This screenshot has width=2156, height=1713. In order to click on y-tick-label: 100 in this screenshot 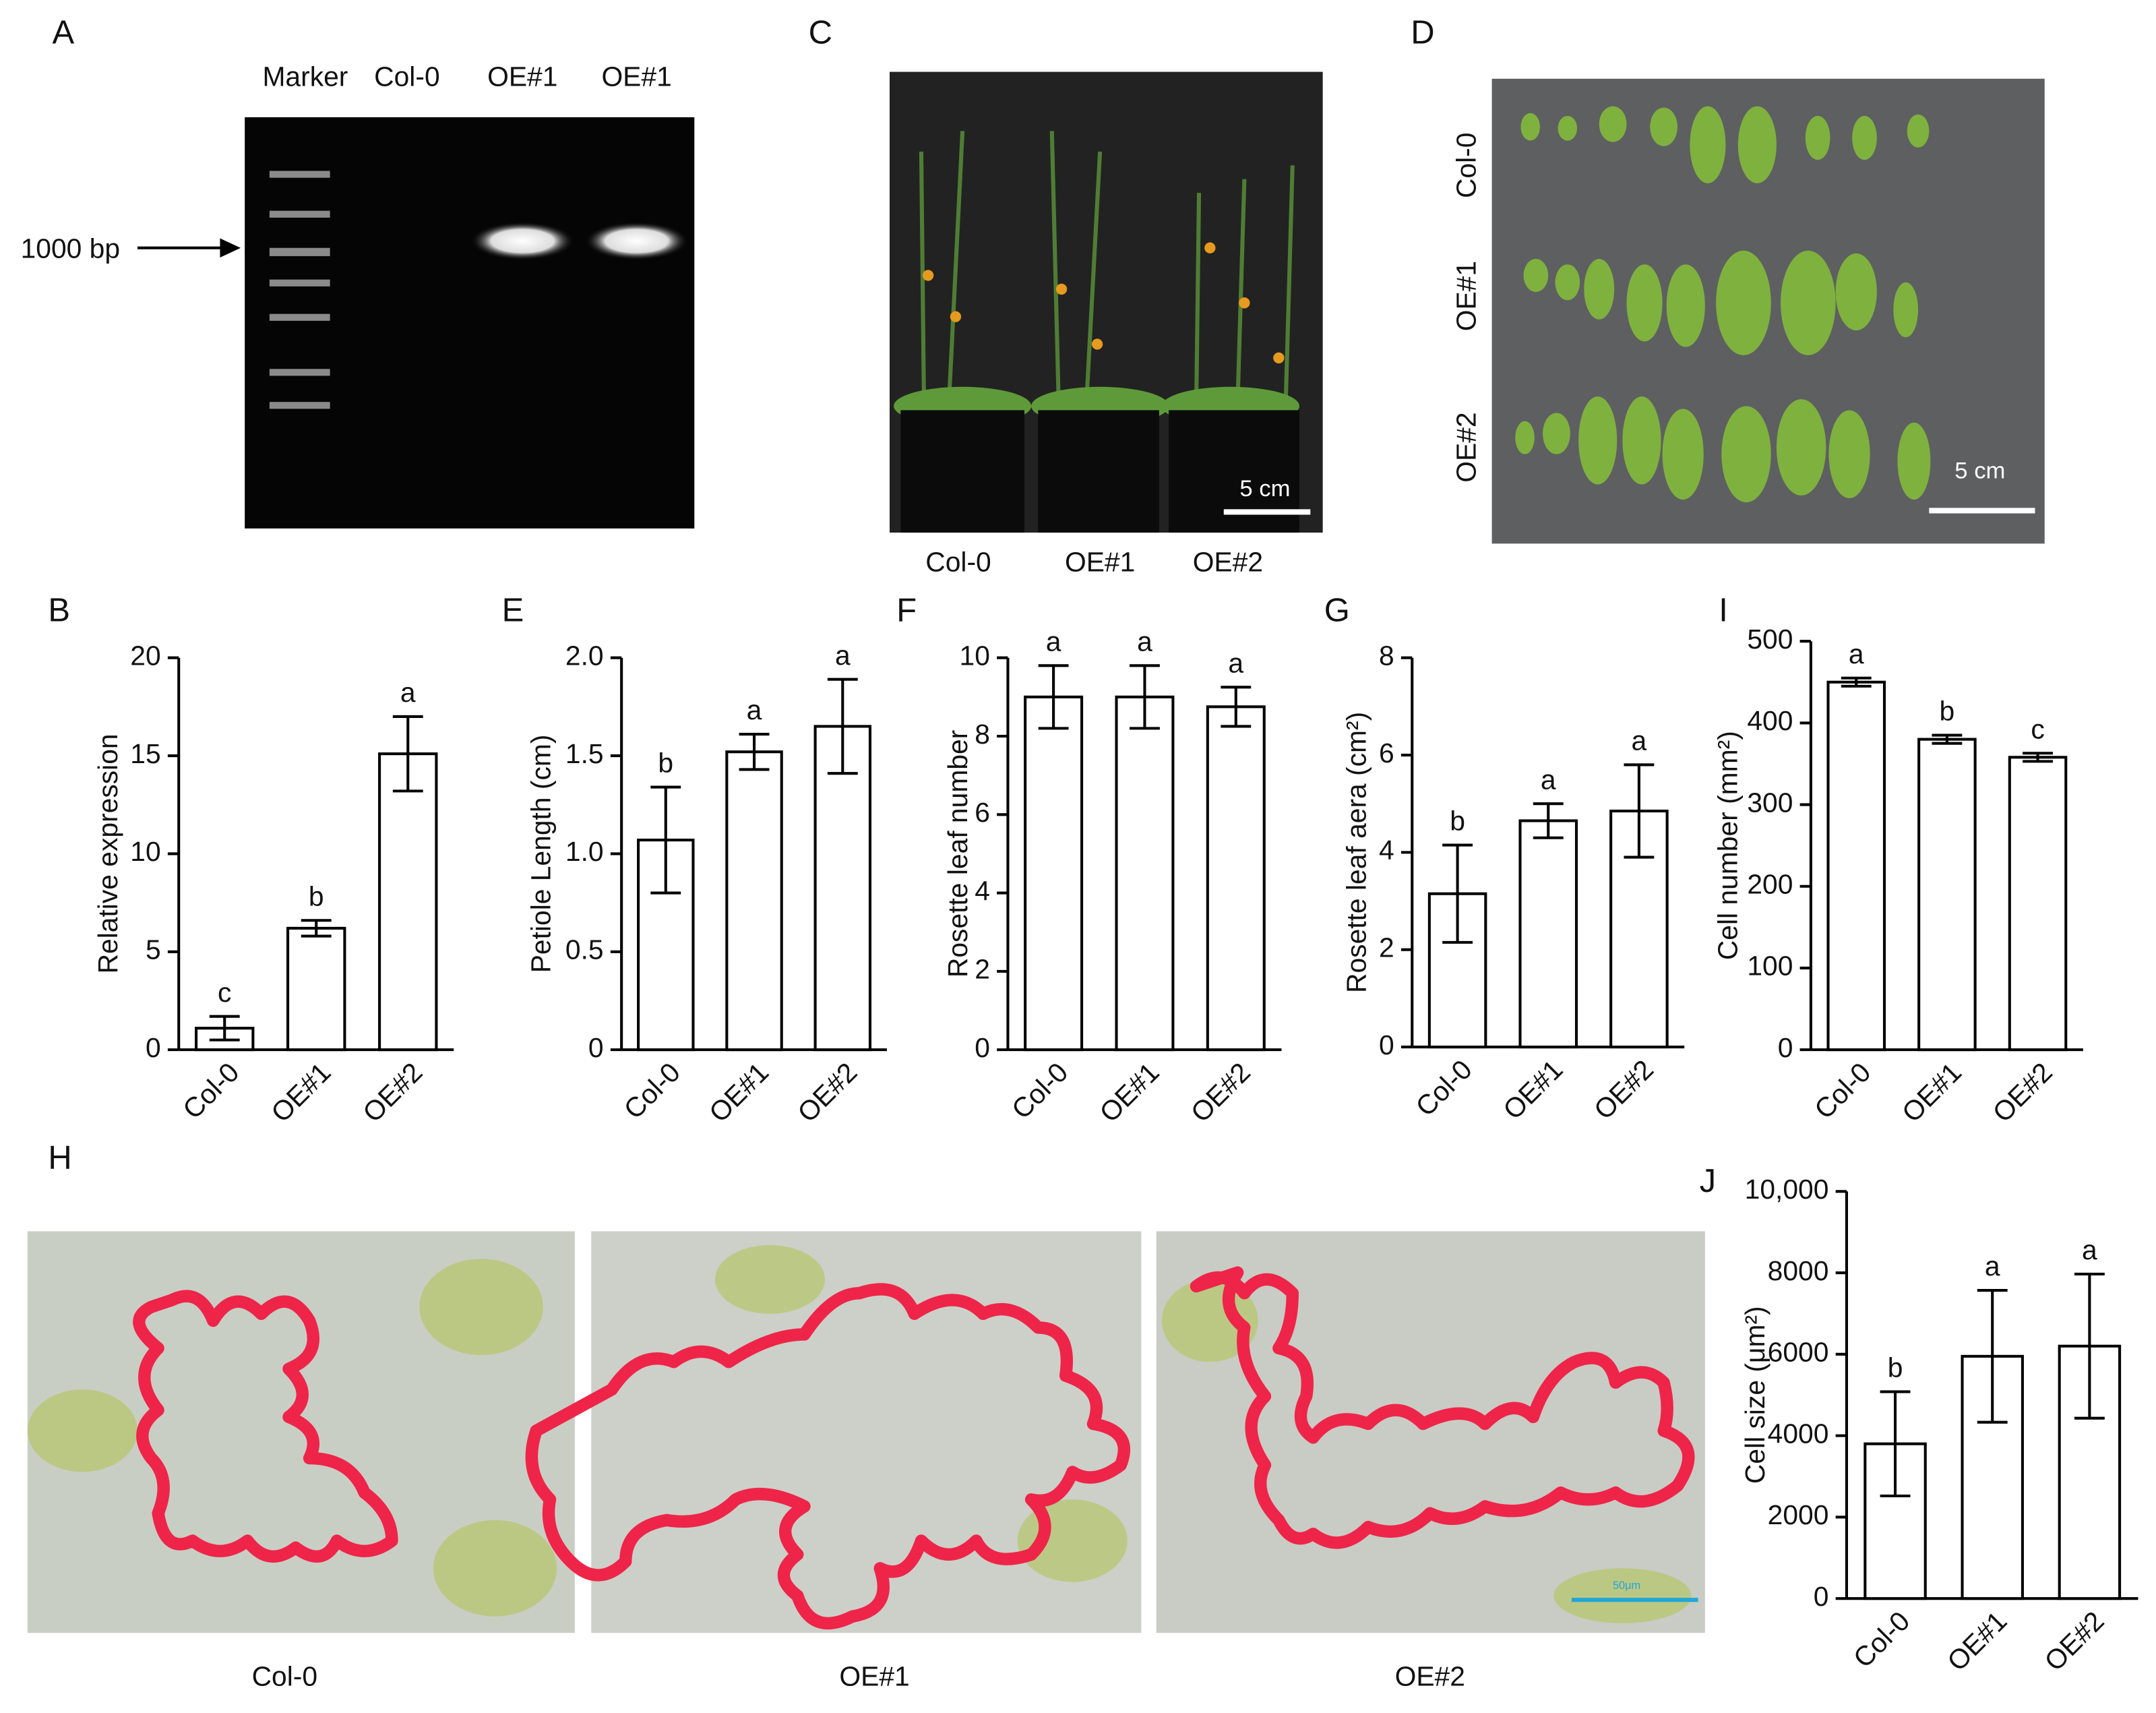, I will do `click(1770, 966)`.